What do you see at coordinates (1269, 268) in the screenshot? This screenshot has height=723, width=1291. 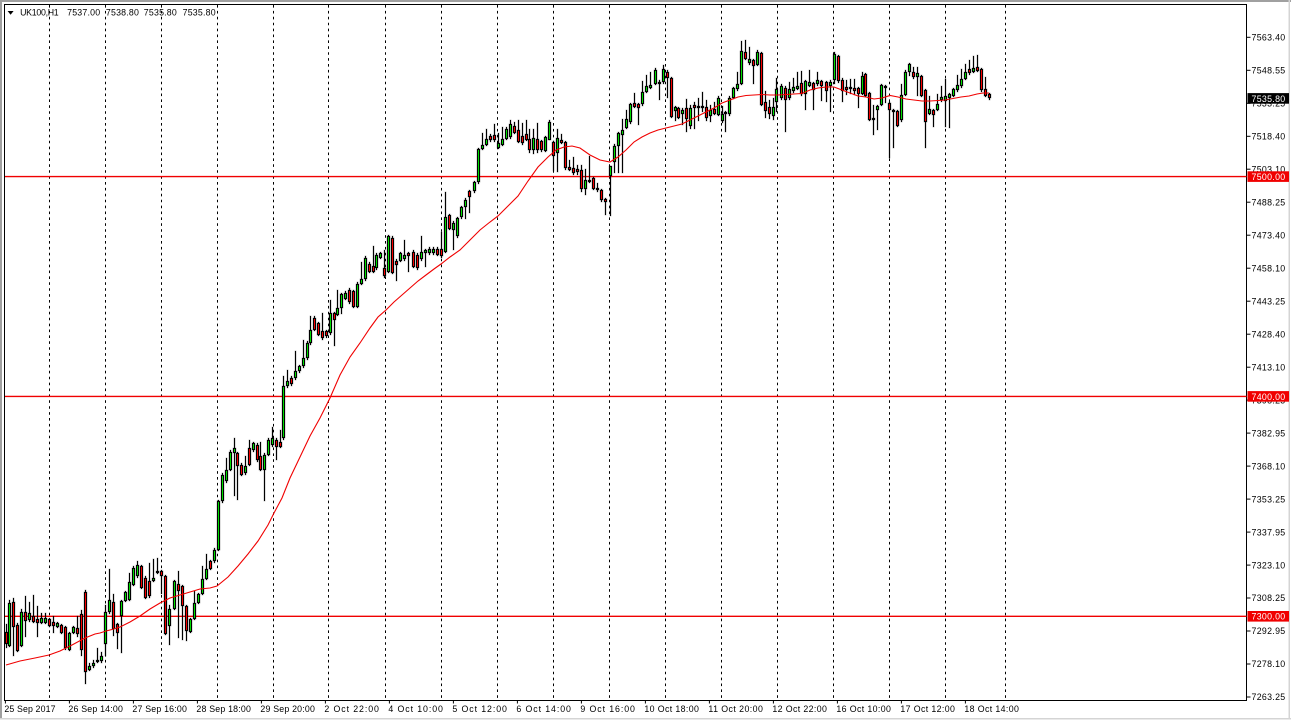 I see `svg-text: 7458.10` at bounding box center [1269, 268].